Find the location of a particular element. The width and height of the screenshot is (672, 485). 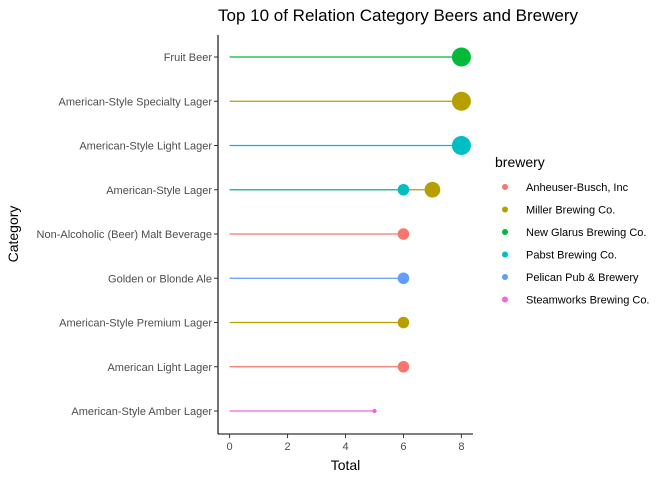

y-tick-label: Non-Alcoholic (Beer) Malt Beverage is located at coordinates (124, 235).